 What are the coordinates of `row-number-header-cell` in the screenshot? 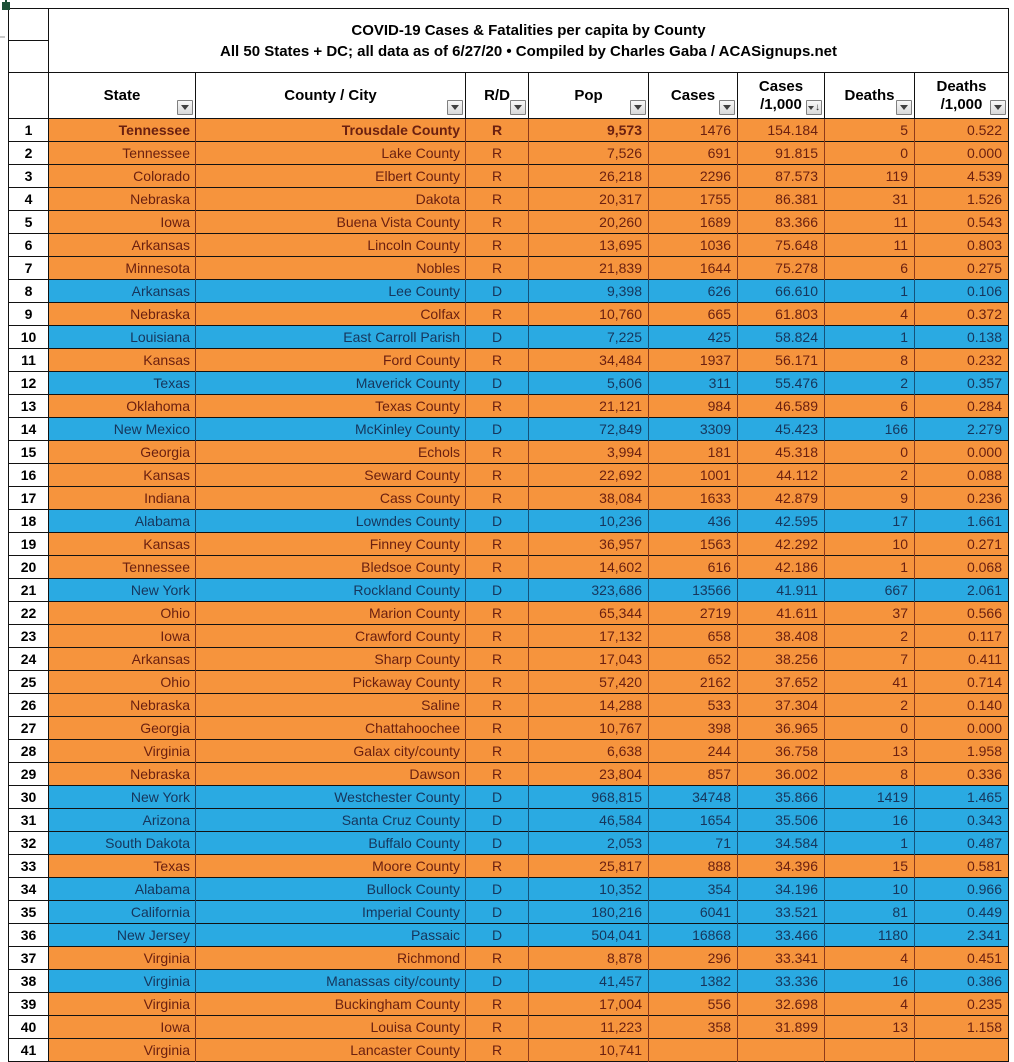 It's located at (28, 95).